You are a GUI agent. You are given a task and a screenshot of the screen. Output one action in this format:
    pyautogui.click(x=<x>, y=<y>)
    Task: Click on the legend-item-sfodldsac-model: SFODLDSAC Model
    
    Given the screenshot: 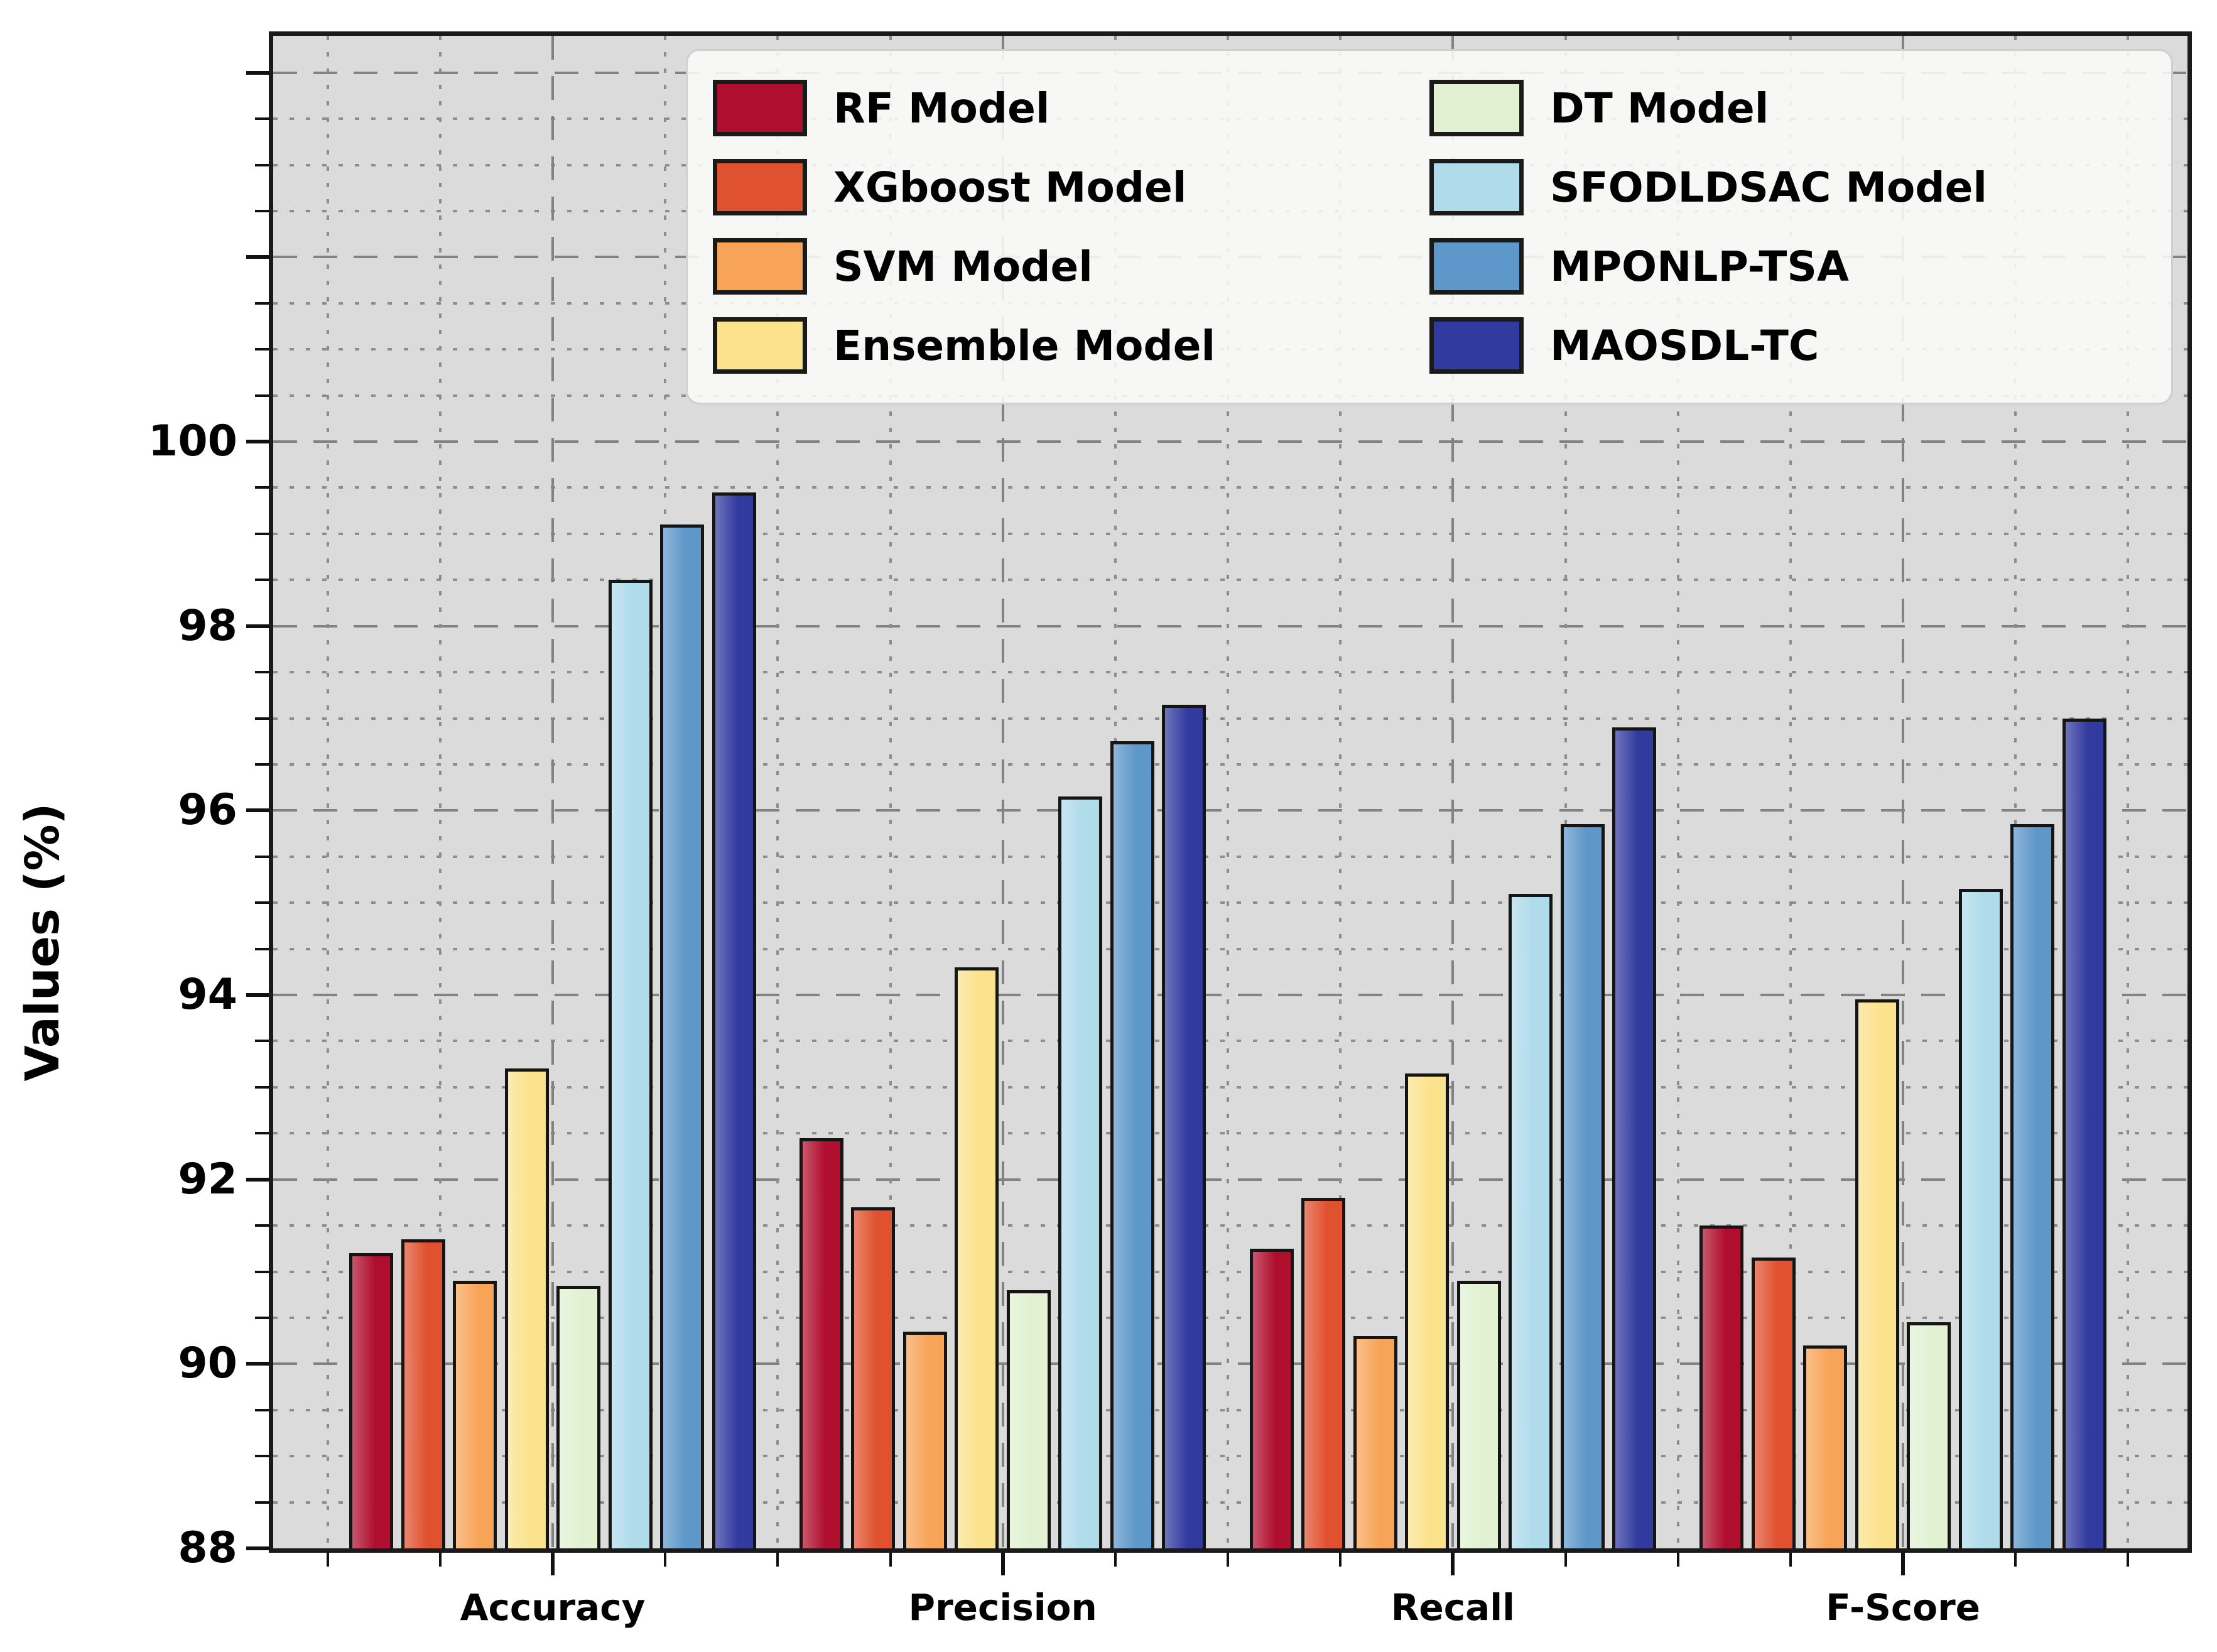 What is the action you would take?
    pyautogui.click(x=1787, y=187)
    